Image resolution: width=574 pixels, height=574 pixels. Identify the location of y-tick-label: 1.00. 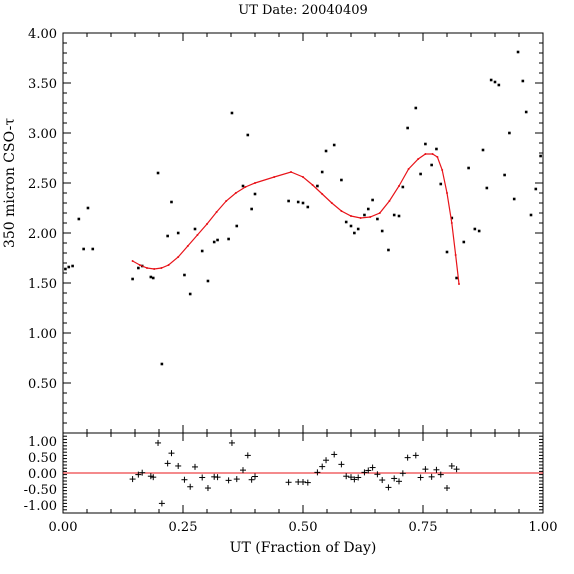
(42, 334).